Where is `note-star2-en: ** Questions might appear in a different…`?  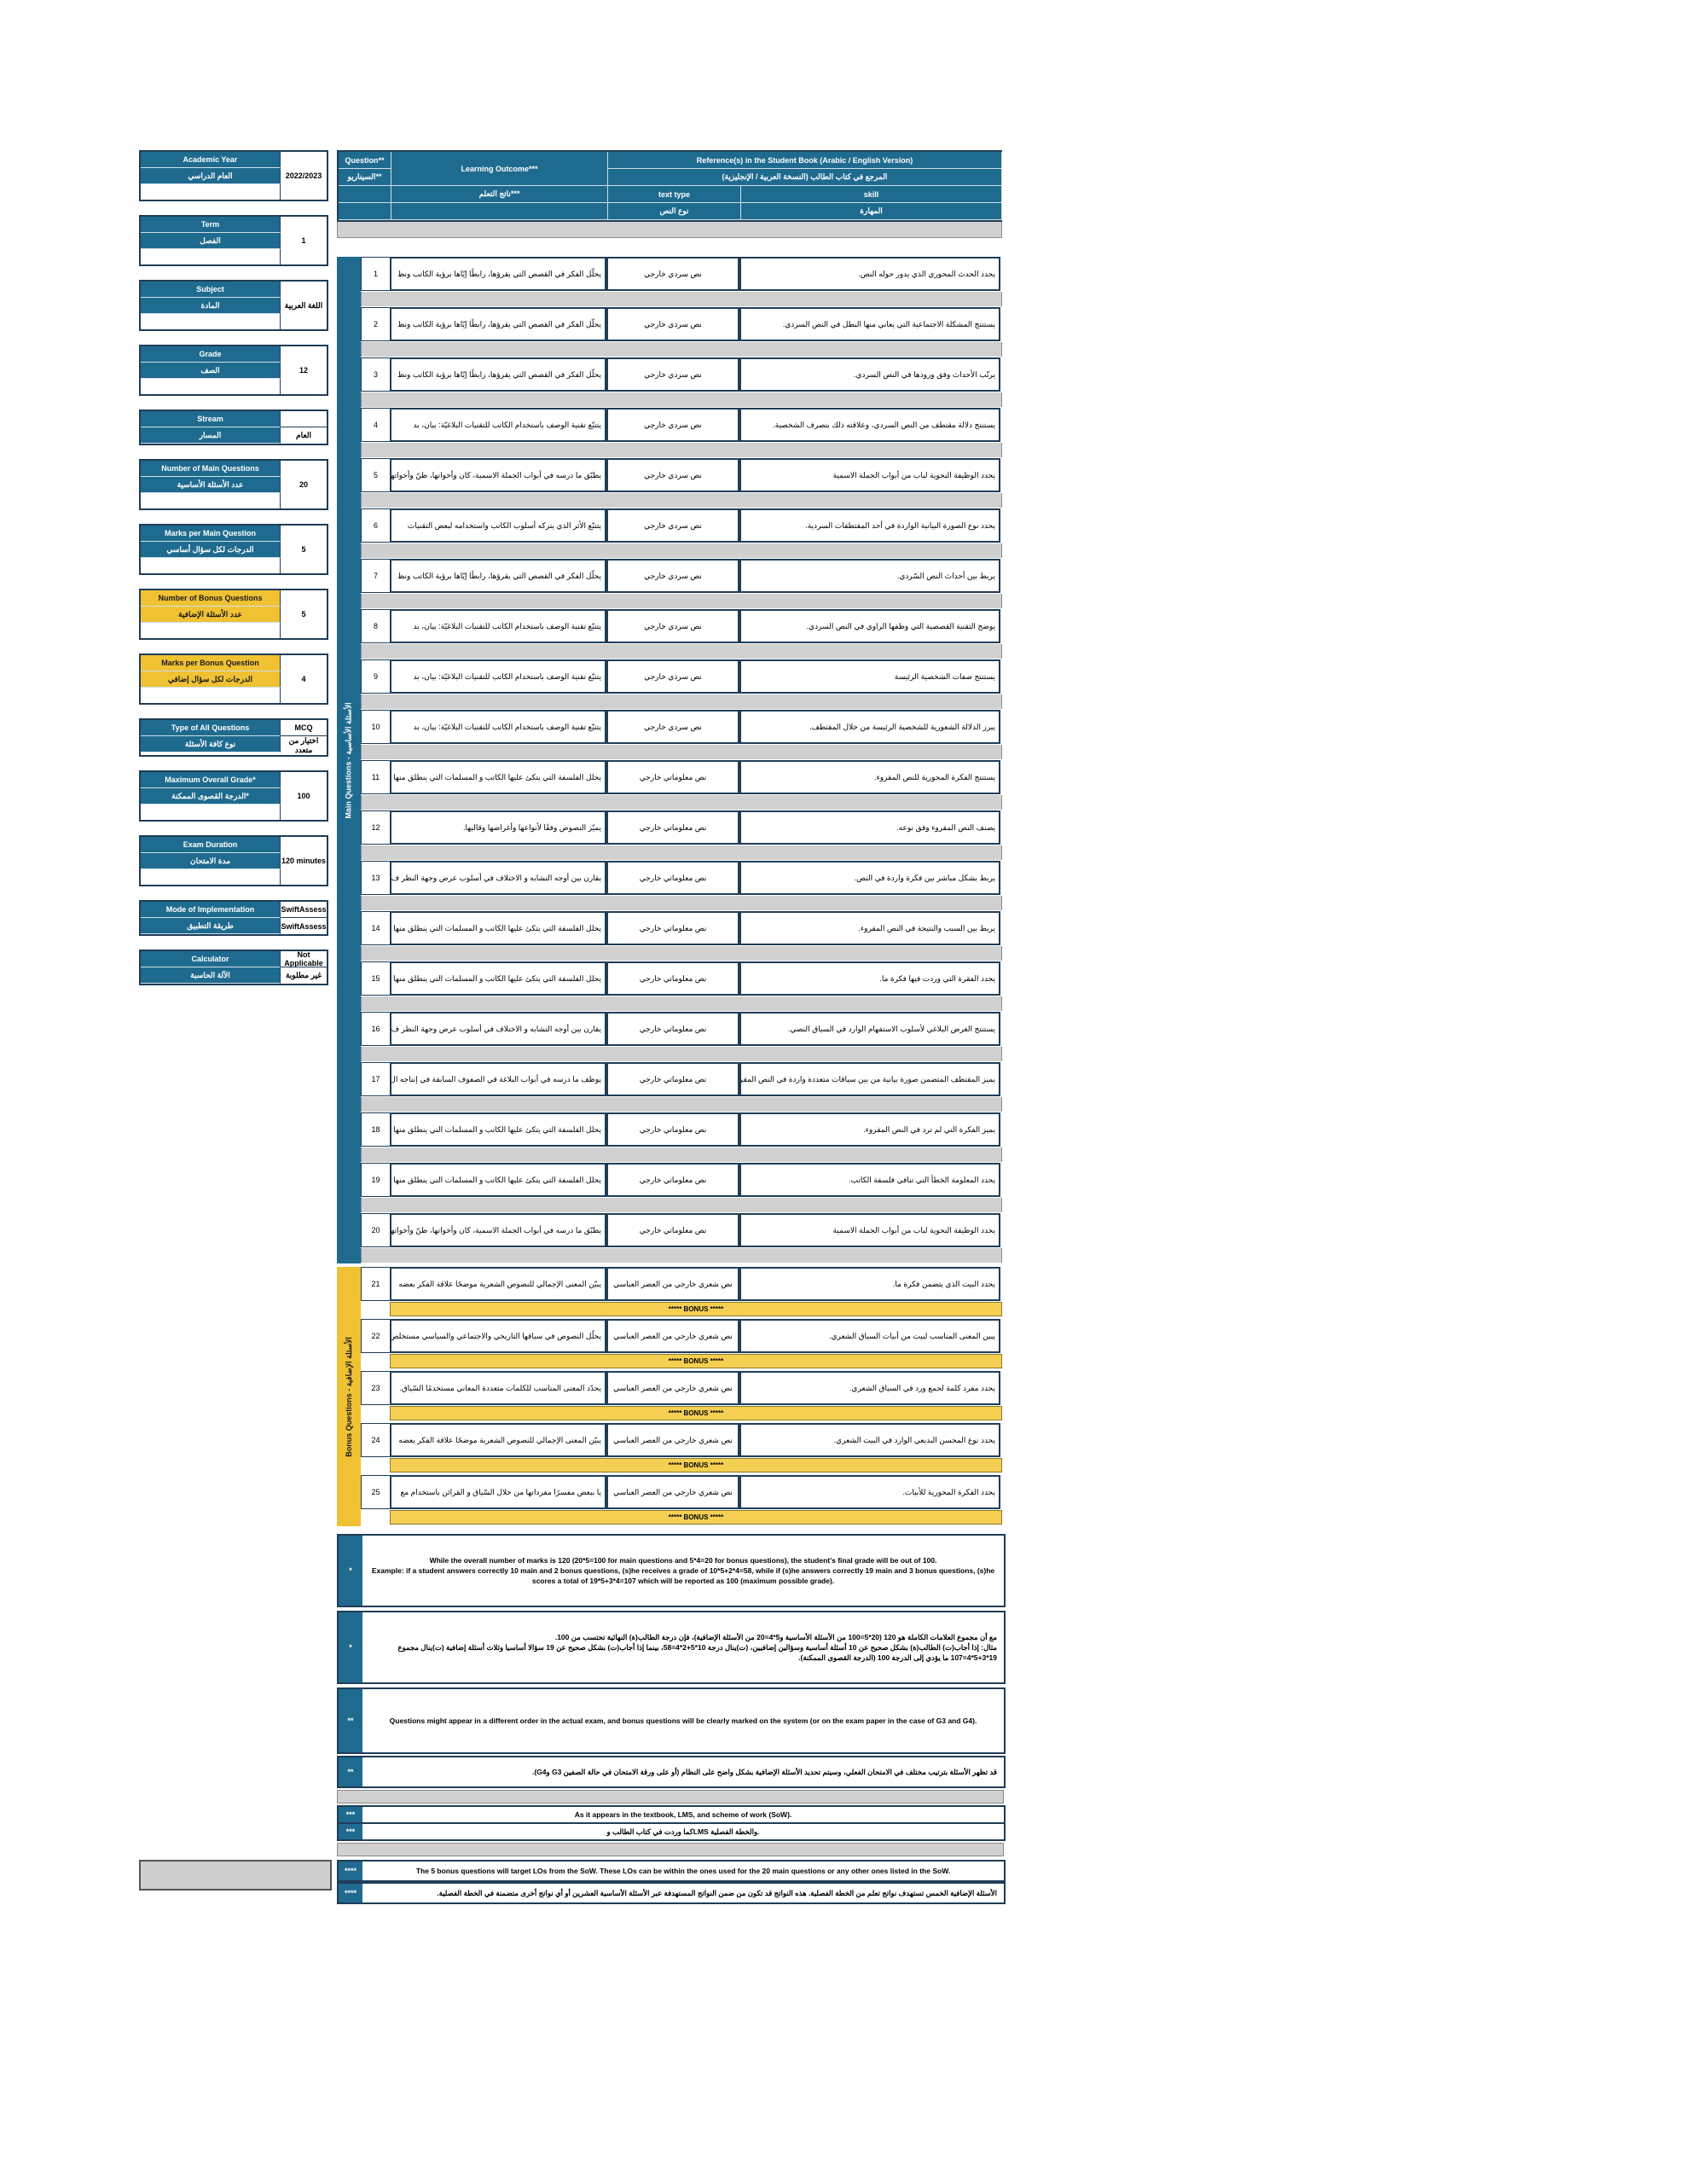
note-star2-en: ** Questions might appear in a different… is located at coordinates (671, 1720).